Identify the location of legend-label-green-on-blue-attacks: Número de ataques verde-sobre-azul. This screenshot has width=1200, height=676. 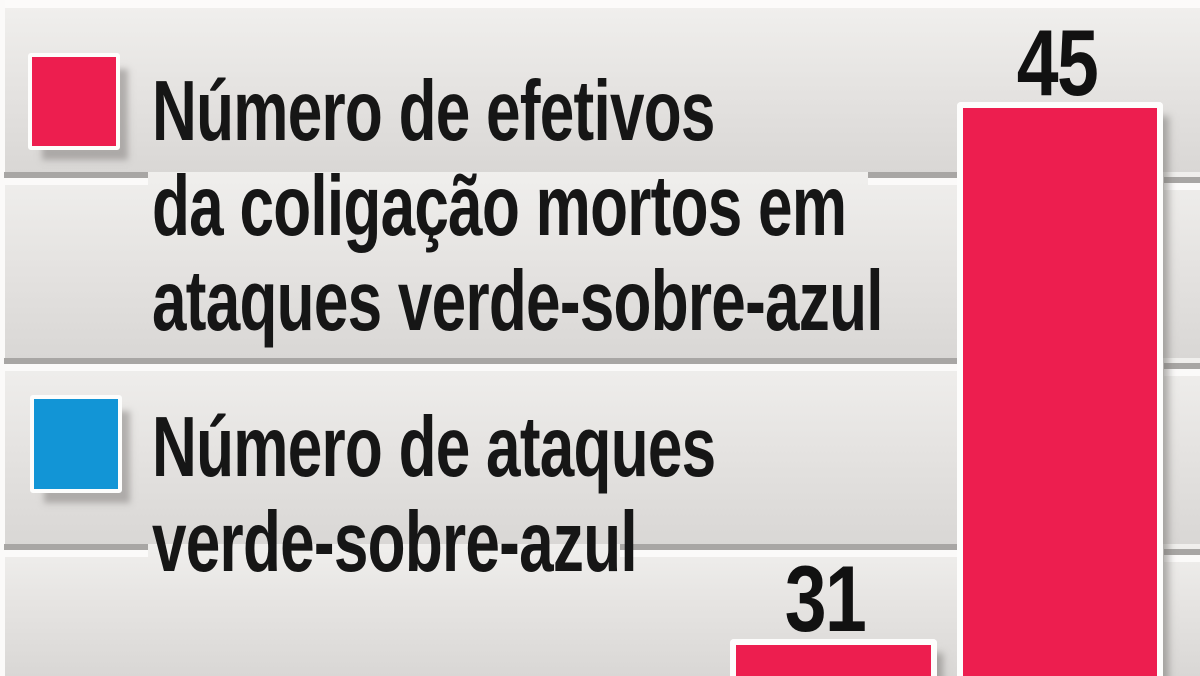
(434, 495).